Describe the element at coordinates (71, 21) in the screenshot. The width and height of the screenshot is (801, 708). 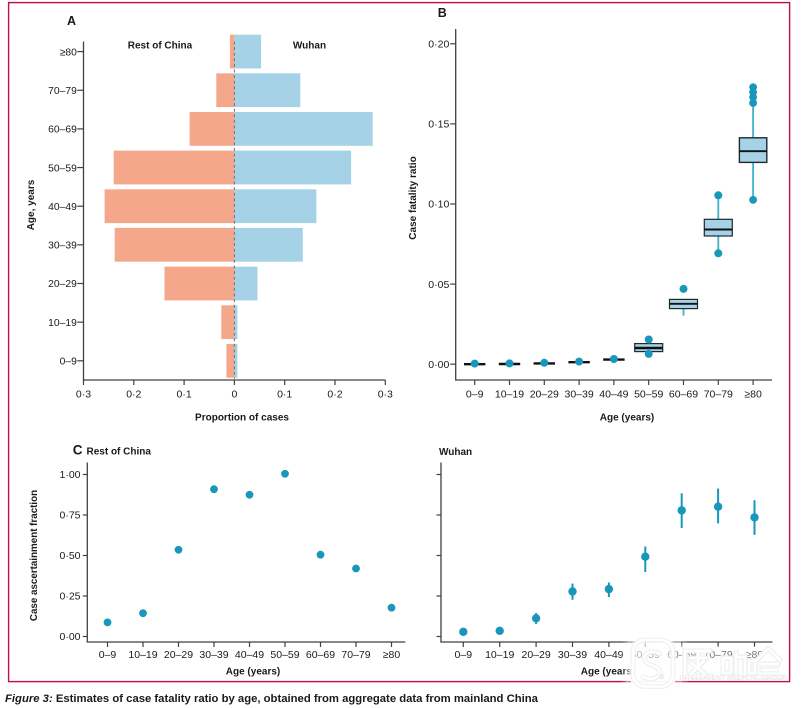
I see `svg-text: A` at that location.